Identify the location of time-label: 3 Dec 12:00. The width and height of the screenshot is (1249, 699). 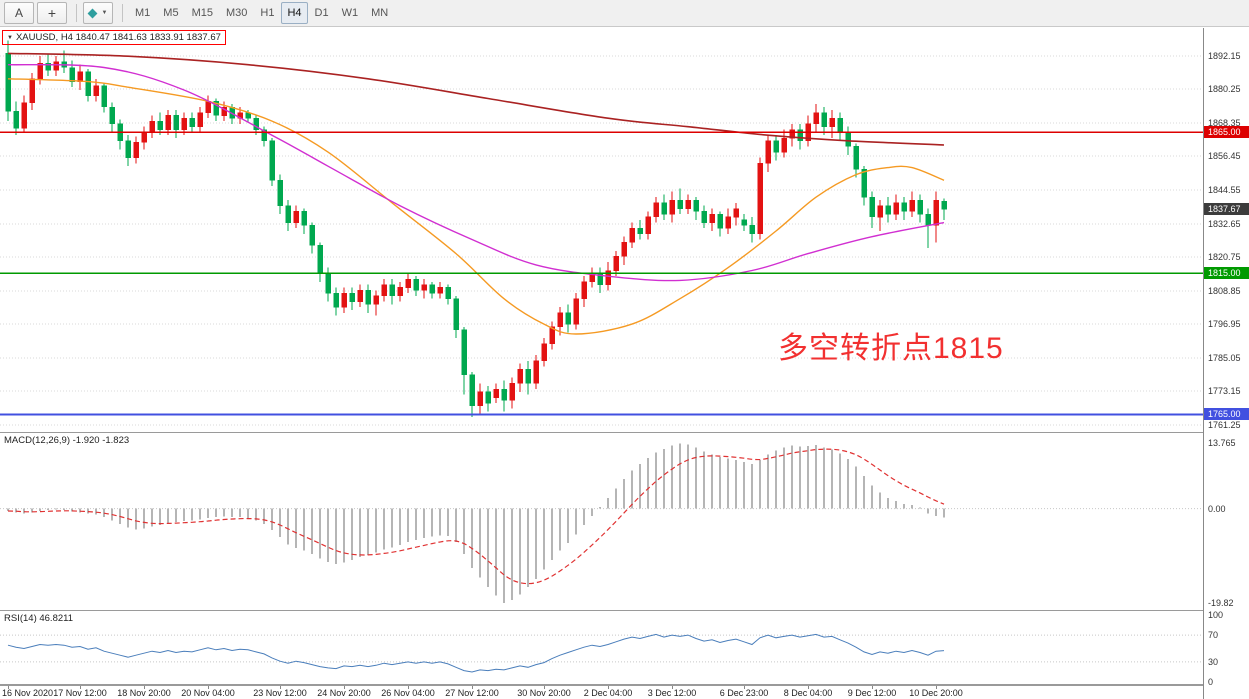
(672, 693).